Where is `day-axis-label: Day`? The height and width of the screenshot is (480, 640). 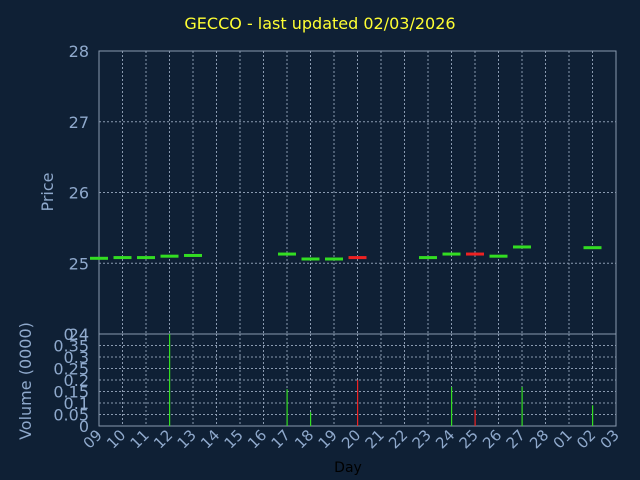
day-axis-label: Day is located at coordinates (348, 468).